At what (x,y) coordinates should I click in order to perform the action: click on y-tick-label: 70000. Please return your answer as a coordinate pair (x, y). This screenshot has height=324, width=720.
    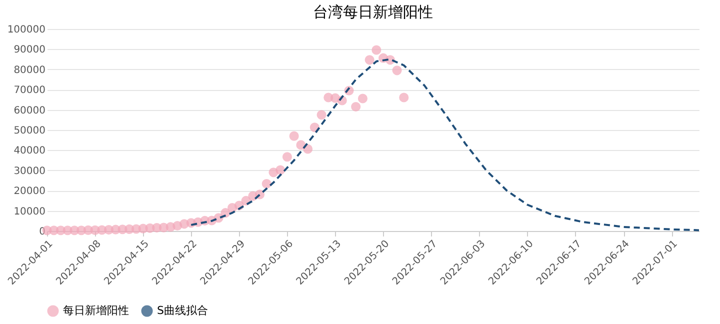
    Looking at the image, I should click on (30, 90).